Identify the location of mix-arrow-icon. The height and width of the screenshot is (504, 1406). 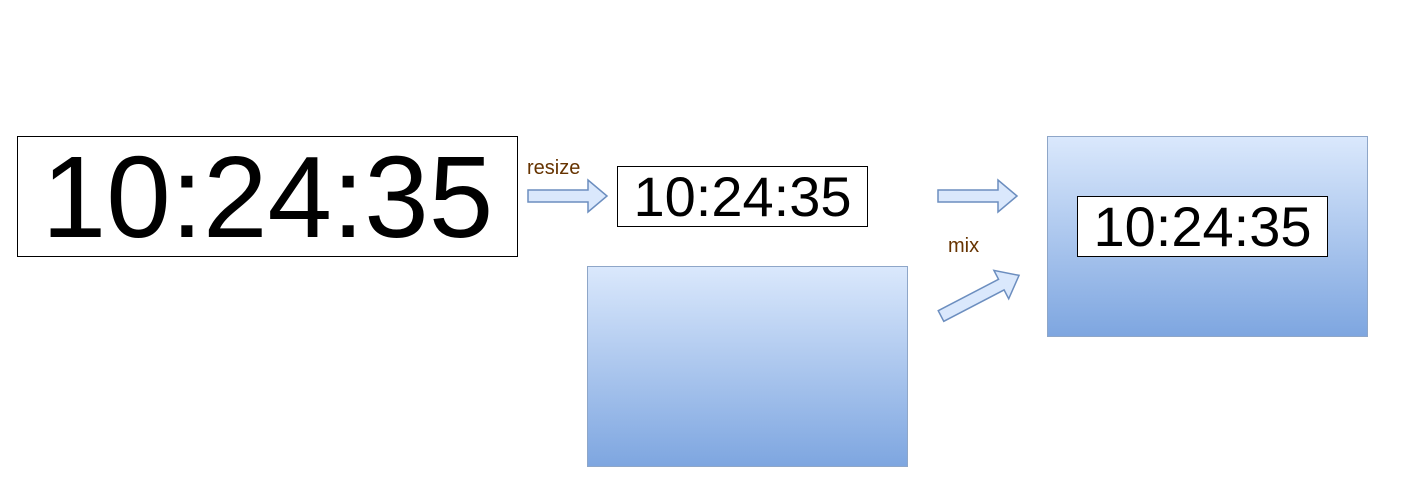
(979, 296).